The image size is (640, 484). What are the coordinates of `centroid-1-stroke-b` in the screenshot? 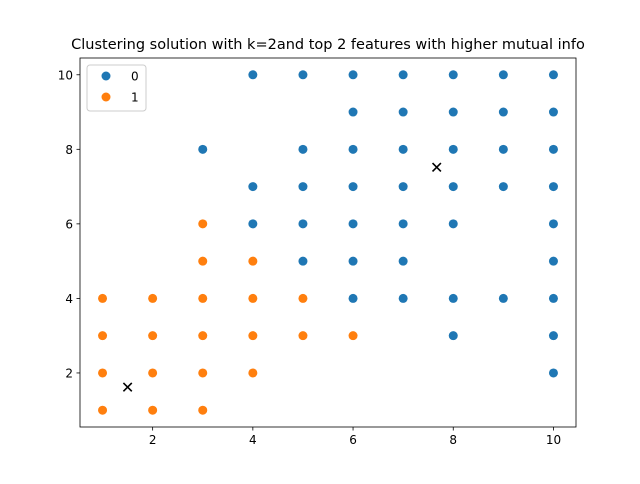 It's located at (127, 387).